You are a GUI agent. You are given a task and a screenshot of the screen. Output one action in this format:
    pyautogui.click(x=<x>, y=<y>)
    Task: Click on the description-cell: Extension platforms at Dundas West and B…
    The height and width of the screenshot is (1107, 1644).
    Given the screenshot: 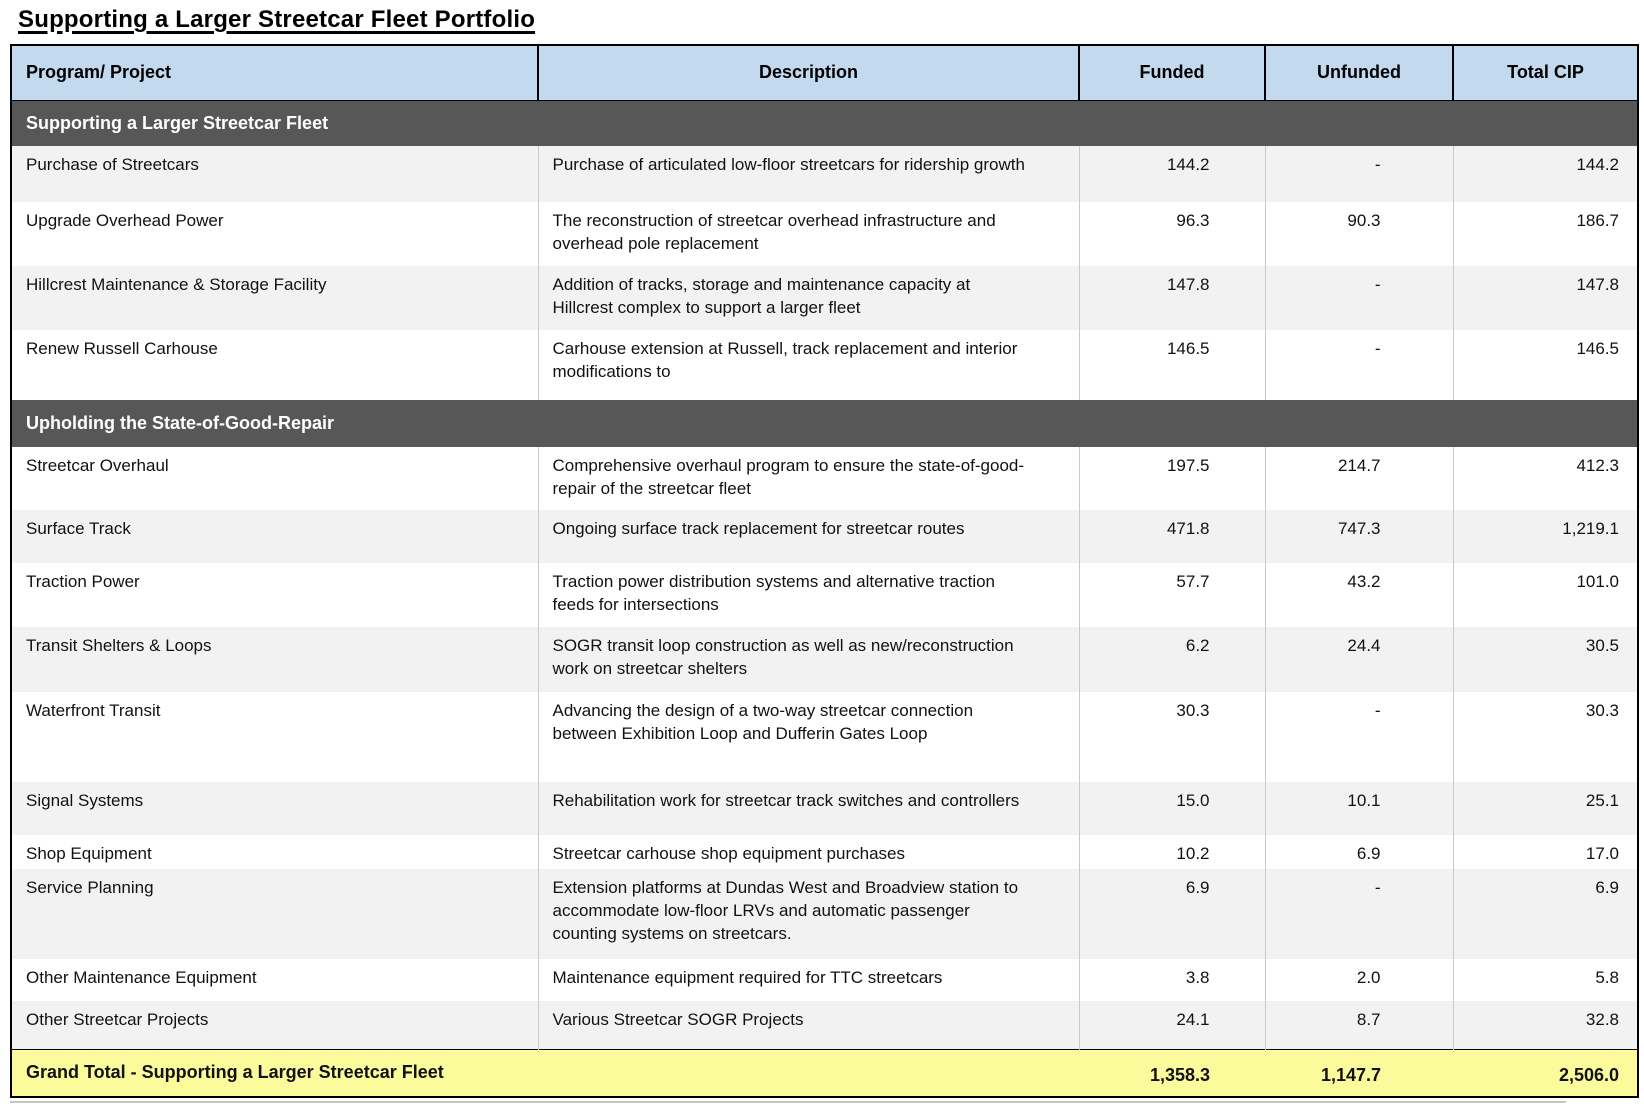 What is the action you would take?
    pyautogui.click(x=808, y=914)
    